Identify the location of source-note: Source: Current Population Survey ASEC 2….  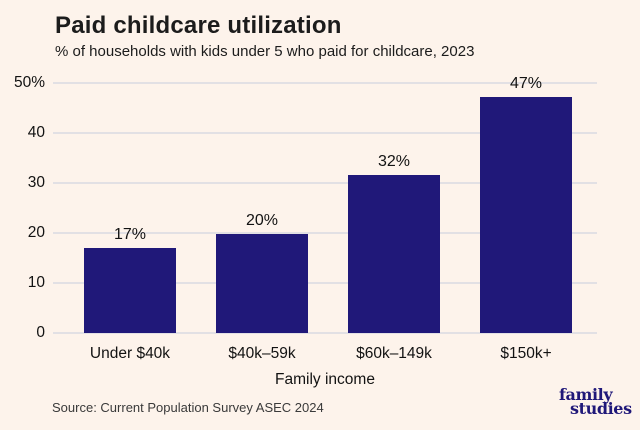
(188, 407).